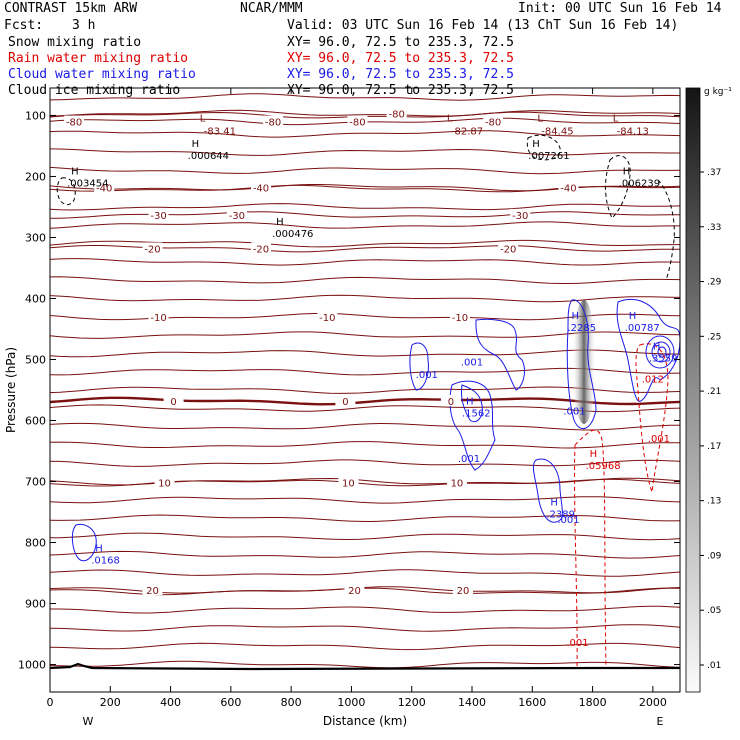  I want to click on high-marker-value: .05968, so click(603, 466).